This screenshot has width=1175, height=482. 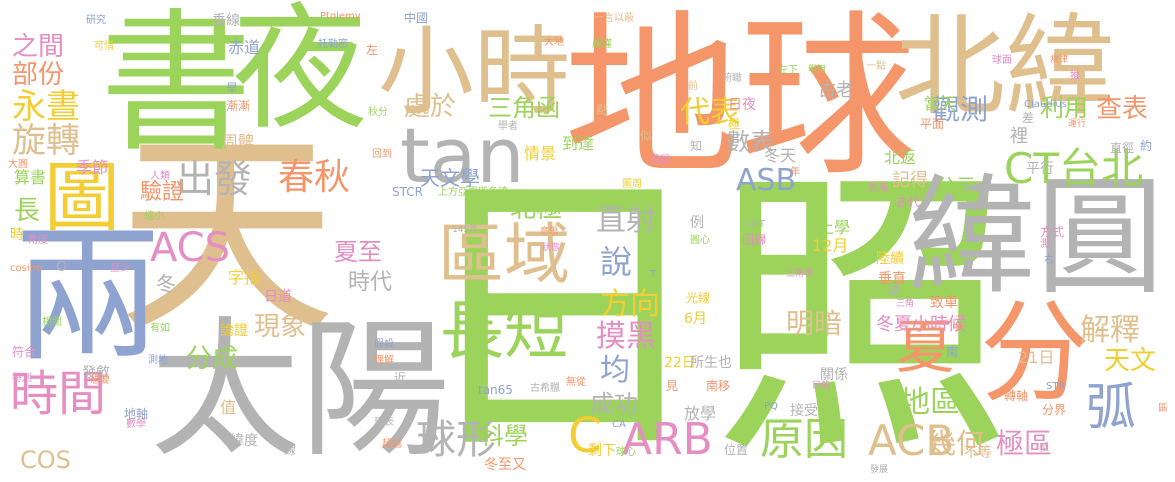 I want to click on word-zhongguo: 中國, so click(x=416, y=18).